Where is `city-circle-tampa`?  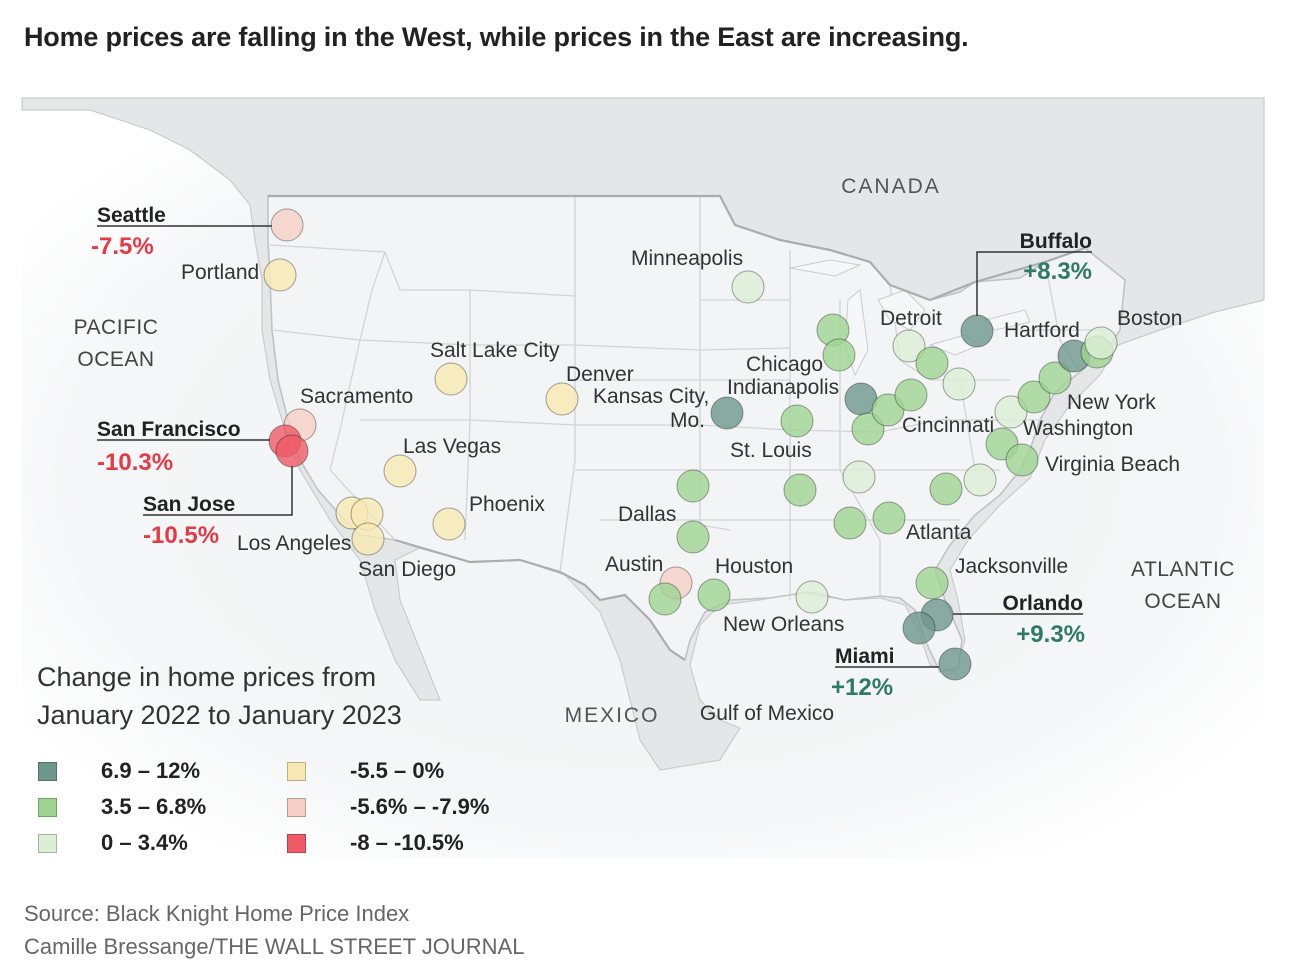
city-circle-tampa is located at coordinates (919, 628).